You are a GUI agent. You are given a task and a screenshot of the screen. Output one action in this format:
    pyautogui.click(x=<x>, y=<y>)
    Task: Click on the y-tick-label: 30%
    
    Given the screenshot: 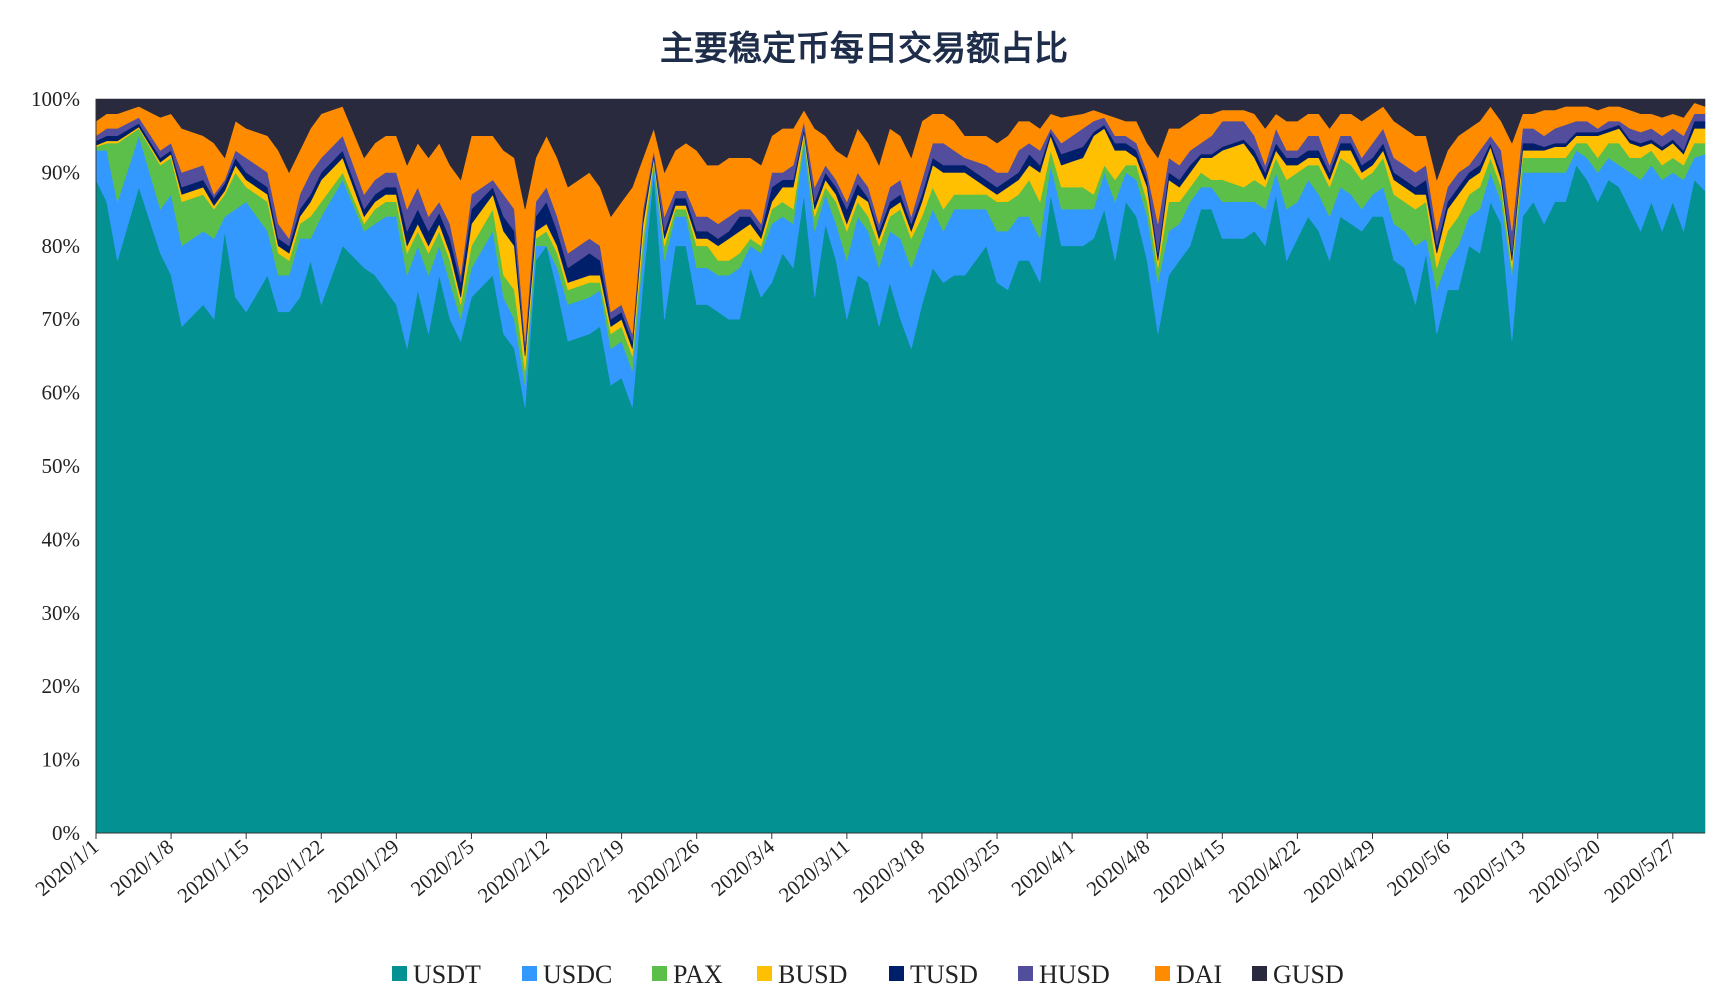 What is the action you would take?
    pyautogui.click(x=61, y=613)
    